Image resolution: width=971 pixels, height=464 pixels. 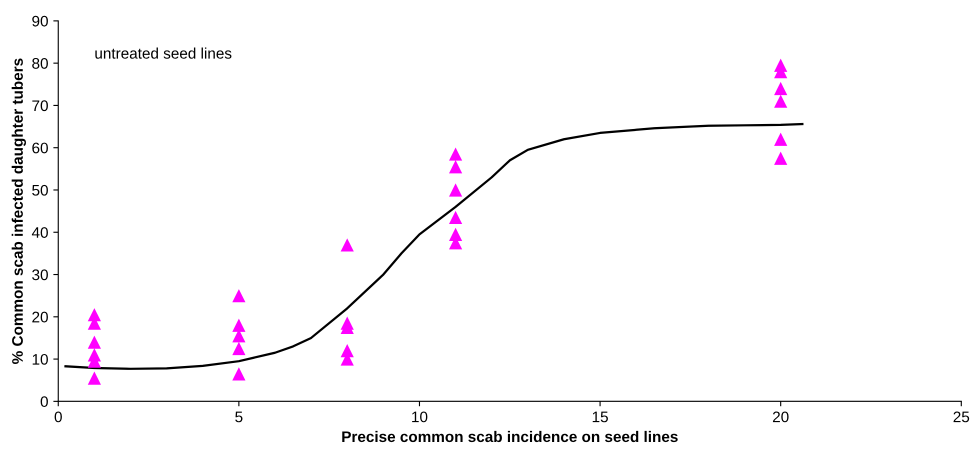 What do you see at coordinates (962, 416) in the screenshot?
I see `x-tick-label: 25` at bounding box center [962, 416].